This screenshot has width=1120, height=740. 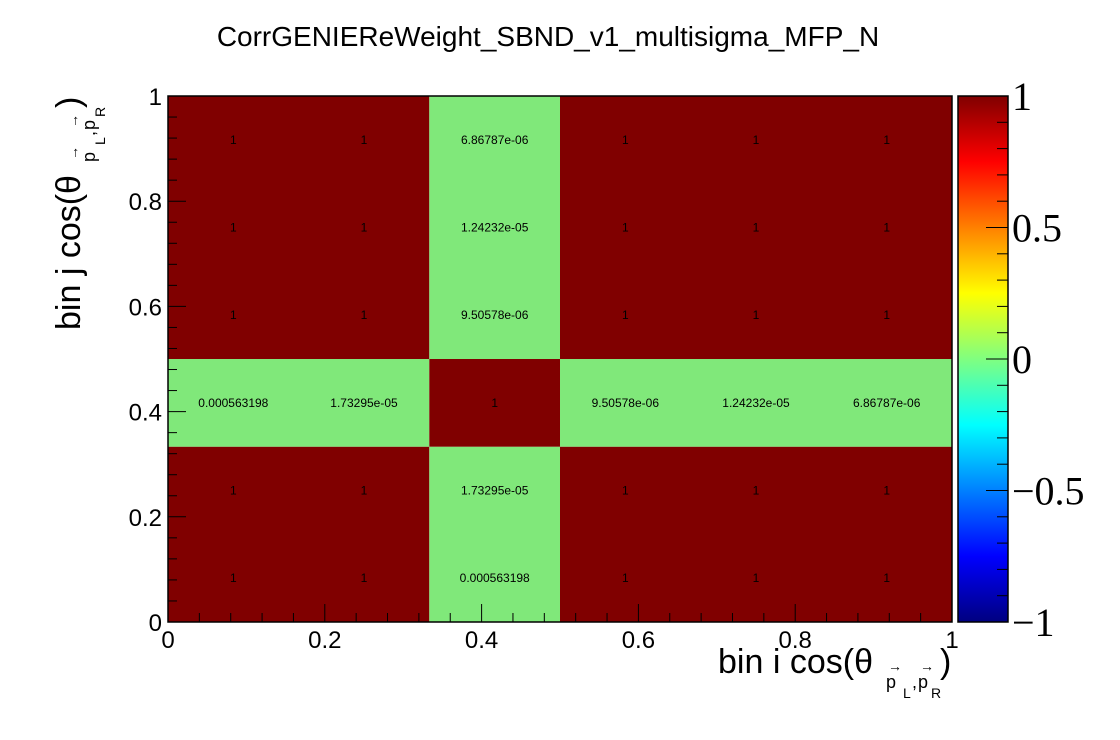 What do you see at coordinates (145, 518) in the screenshot?
I see `y-tick-label: 0.2` at bounding box center [145, 518].